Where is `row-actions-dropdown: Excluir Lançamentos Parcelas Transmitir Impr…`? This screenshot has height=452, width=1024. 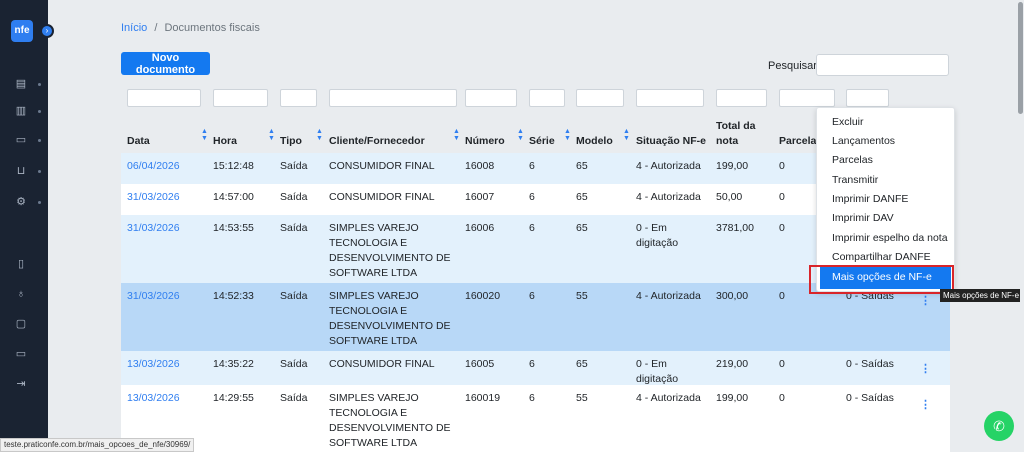
row-actions-dropdown: Excluir Lançamentos Parcelas Transmitir Impr… is located at coordinates (885, 199).